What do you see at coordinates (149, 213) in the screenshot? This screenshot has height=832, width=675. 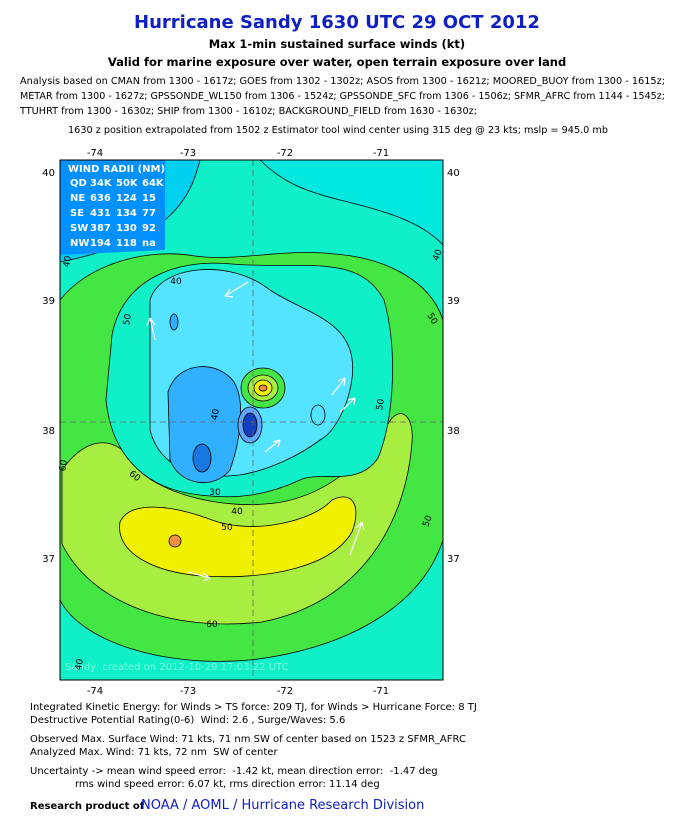 I see `wind-radii-cell: 77` at bounding box center [149, 213].